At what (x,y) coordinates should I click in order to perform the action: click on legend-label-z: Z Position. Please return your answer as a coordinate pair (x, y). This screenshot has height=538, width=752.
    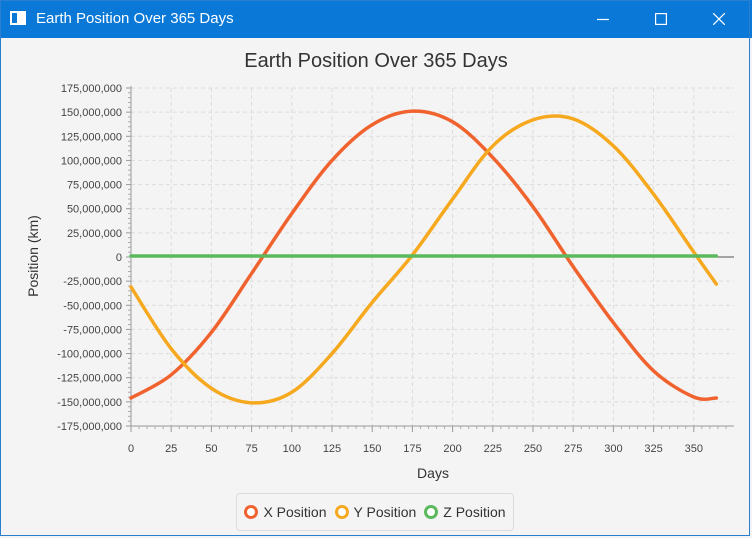
    Looking at the image, I should click on (474, 512).